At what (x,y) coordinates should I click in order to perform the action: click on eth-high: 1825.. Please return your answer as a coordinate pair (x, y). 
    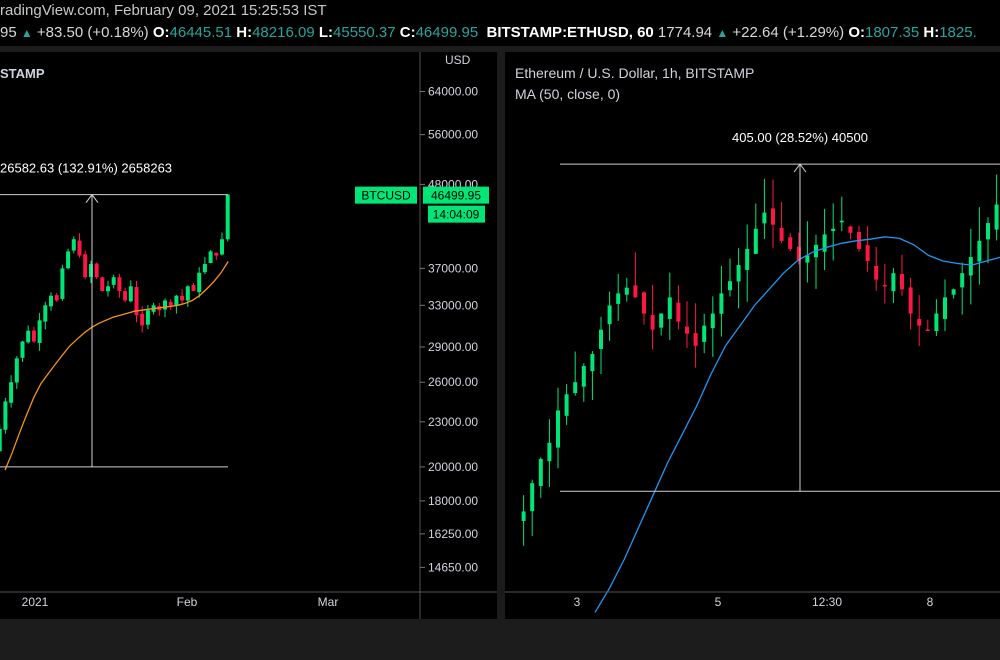
    Looking at the image, I should click on (958, 32).